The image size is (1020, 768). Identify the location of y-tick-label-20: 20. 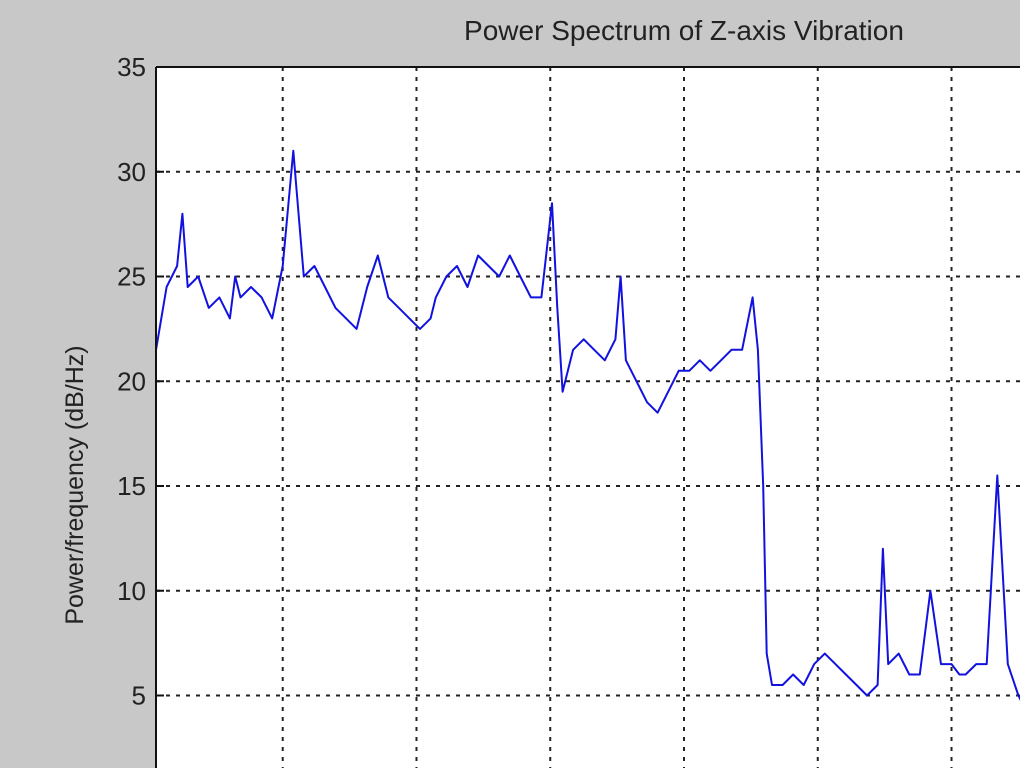
(131, 381).